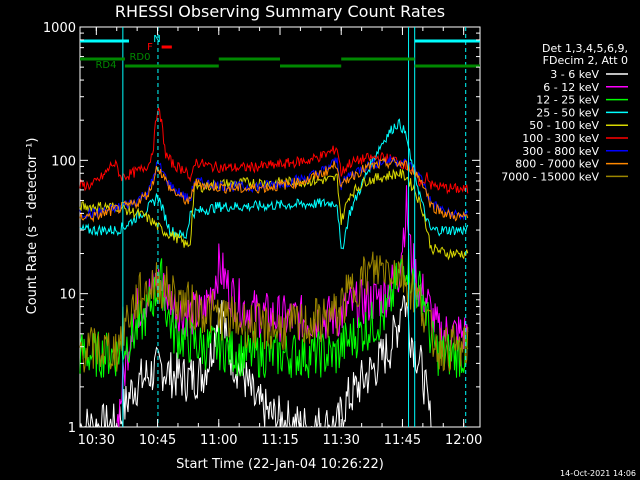 This screenshot has height=480, width=640. What do you see at coordinates (402, 440) in the screenshot?
I see `x-tick-label-5: 11:45` at bounding box center [402, 440].